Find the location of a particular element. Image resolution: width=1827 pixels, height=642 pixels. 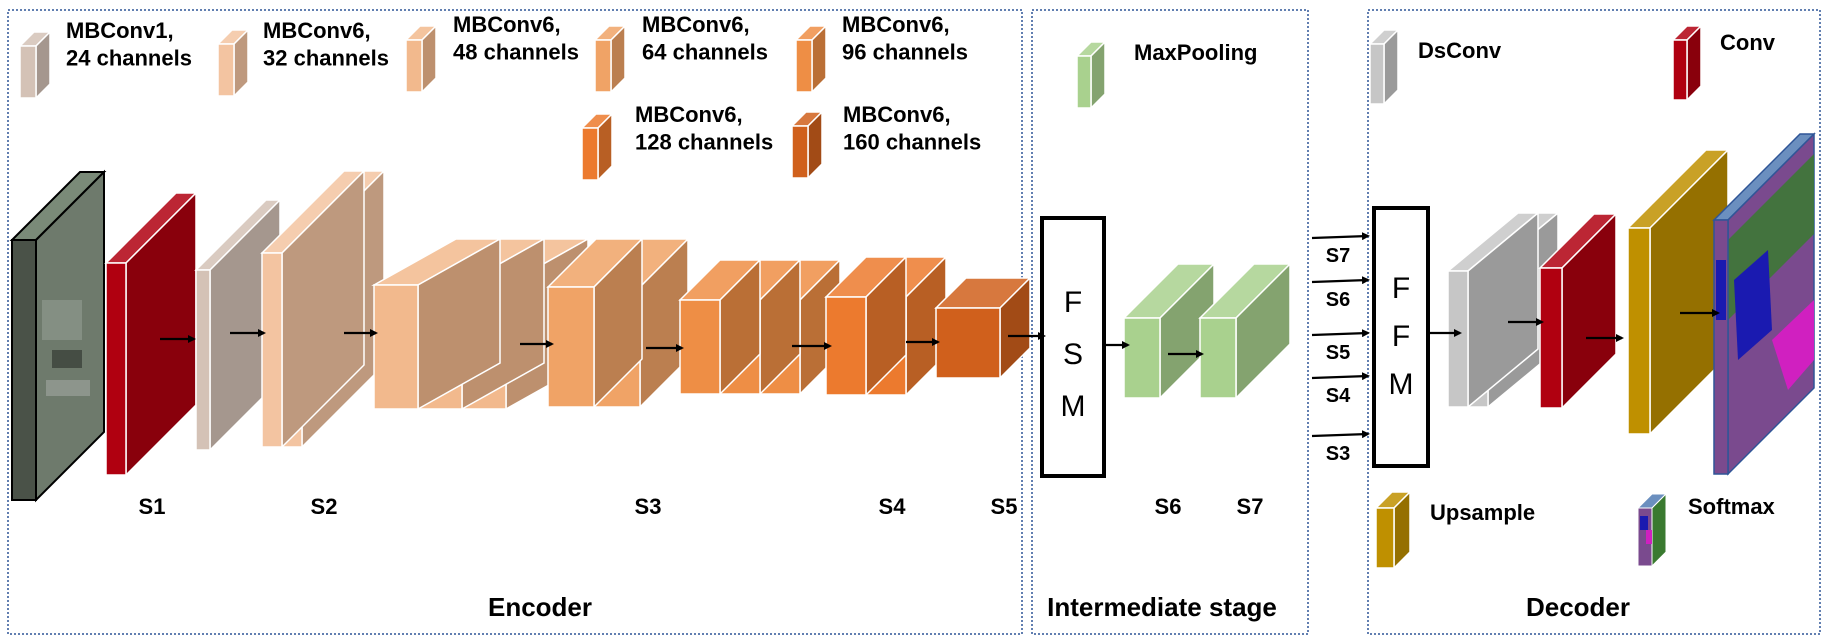

skip-label: S4 is located at coordinates (1338, 396).